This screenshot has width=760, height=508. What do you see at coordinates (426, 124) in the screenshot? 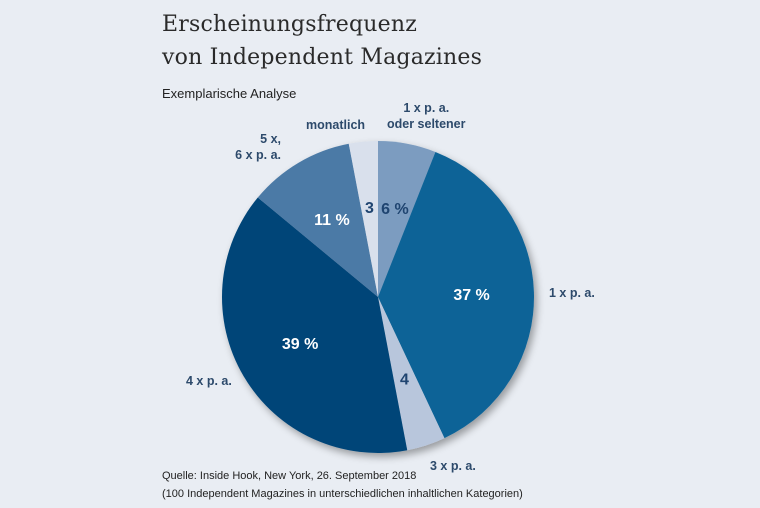
I see `label-1x-or-less-line-2: oder seltener` at bounding box center [426, 124].